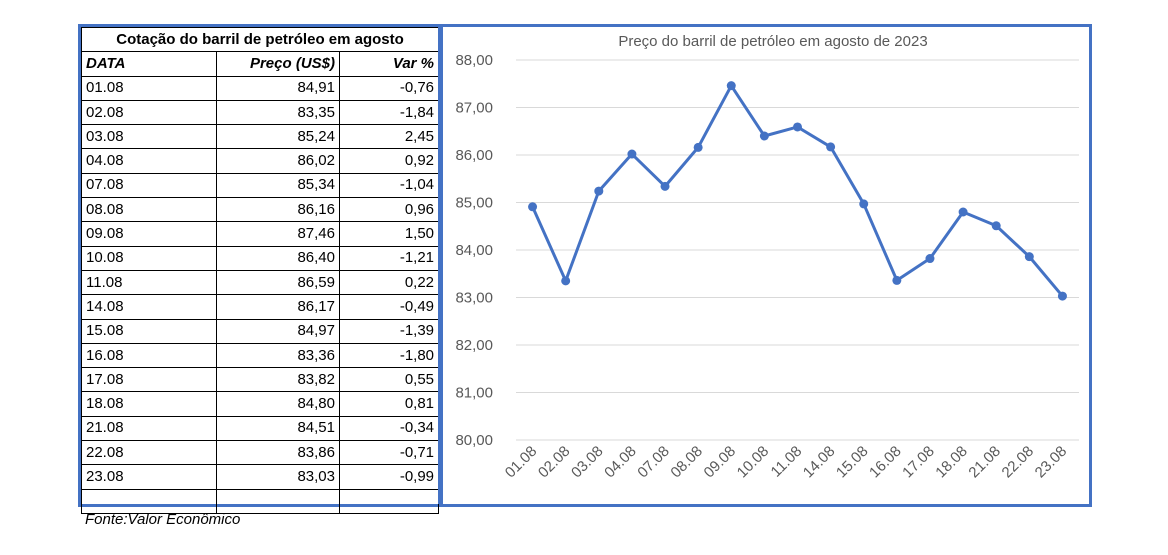  What do you see at coordinates (389, 307) in the screenshot?
I see `cell-var: -0,49` at bounding box center [389, 307].